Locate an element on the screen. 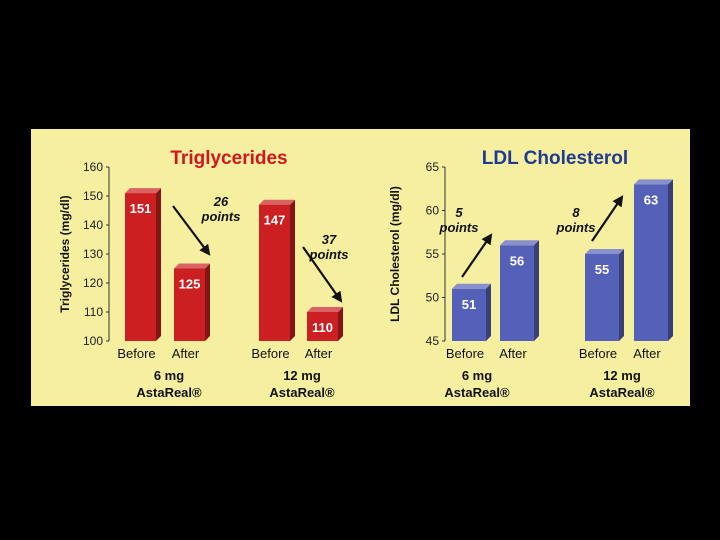 This screenshot has height=540, width=720. y-tick-label: 100 is located at coordinates (93, 341).